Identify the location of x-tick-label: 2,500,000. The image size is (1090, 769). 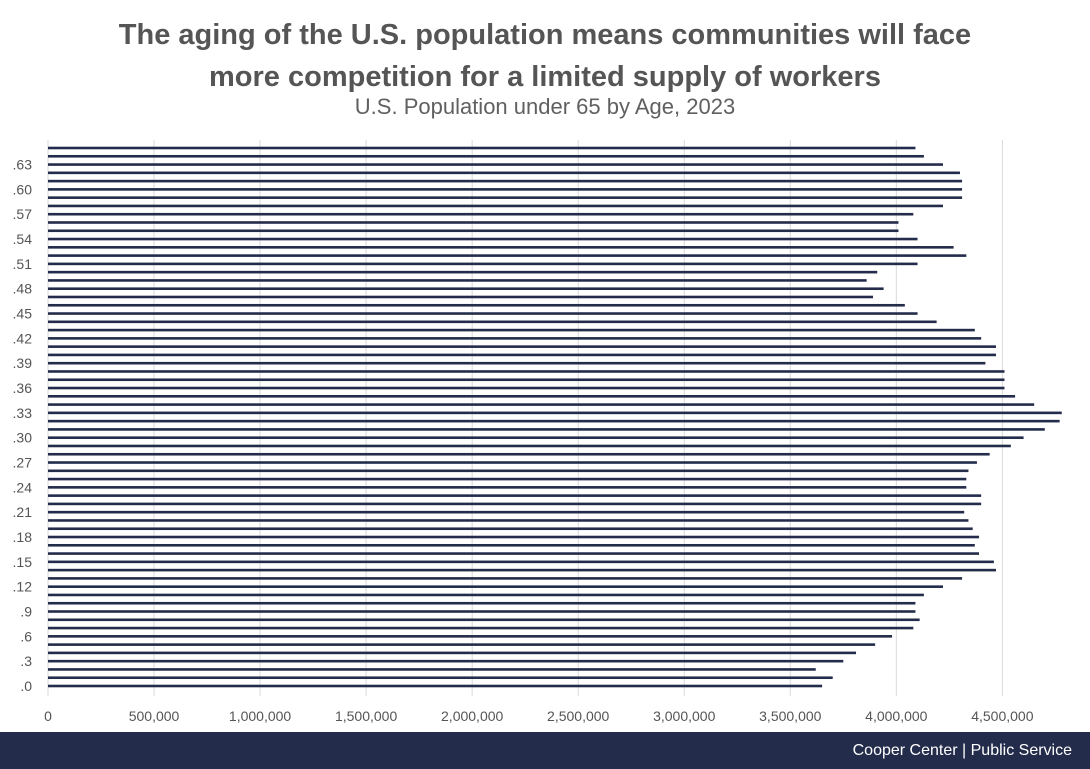
(578, 716).